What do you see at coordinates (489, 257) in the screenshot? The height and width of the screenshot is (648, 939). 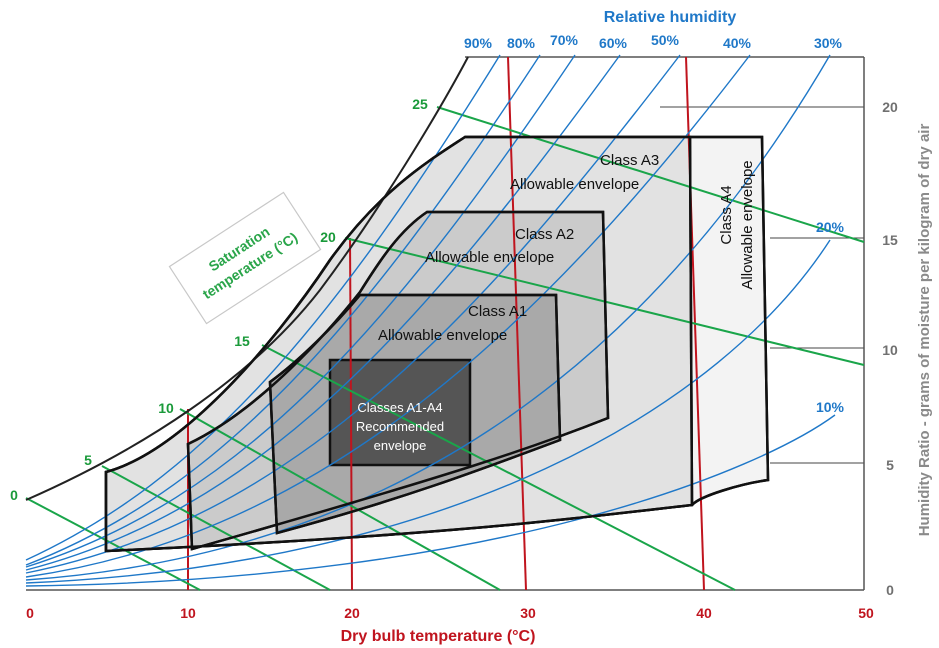 I see `a2-subtitle: Allowable envelope` at bounding box center [489, 257].